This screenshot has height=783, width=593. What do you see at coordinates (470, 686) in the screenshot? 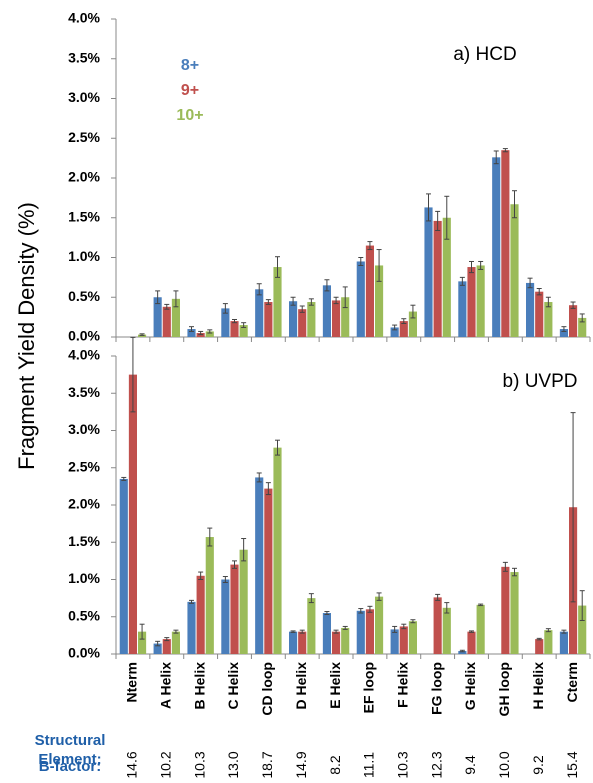
I see `x-tick-label: G Helix` at bounding box center [470, 686].